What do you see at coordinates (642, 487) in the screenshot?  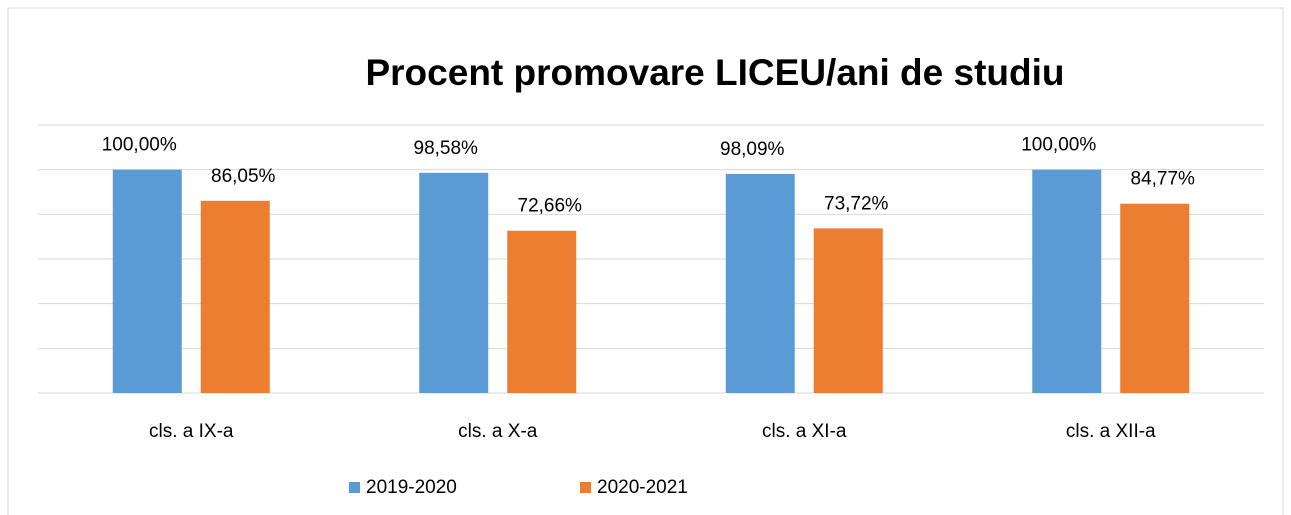 I see `legend-label: 2020-2021` at bounding box center [642, 487].